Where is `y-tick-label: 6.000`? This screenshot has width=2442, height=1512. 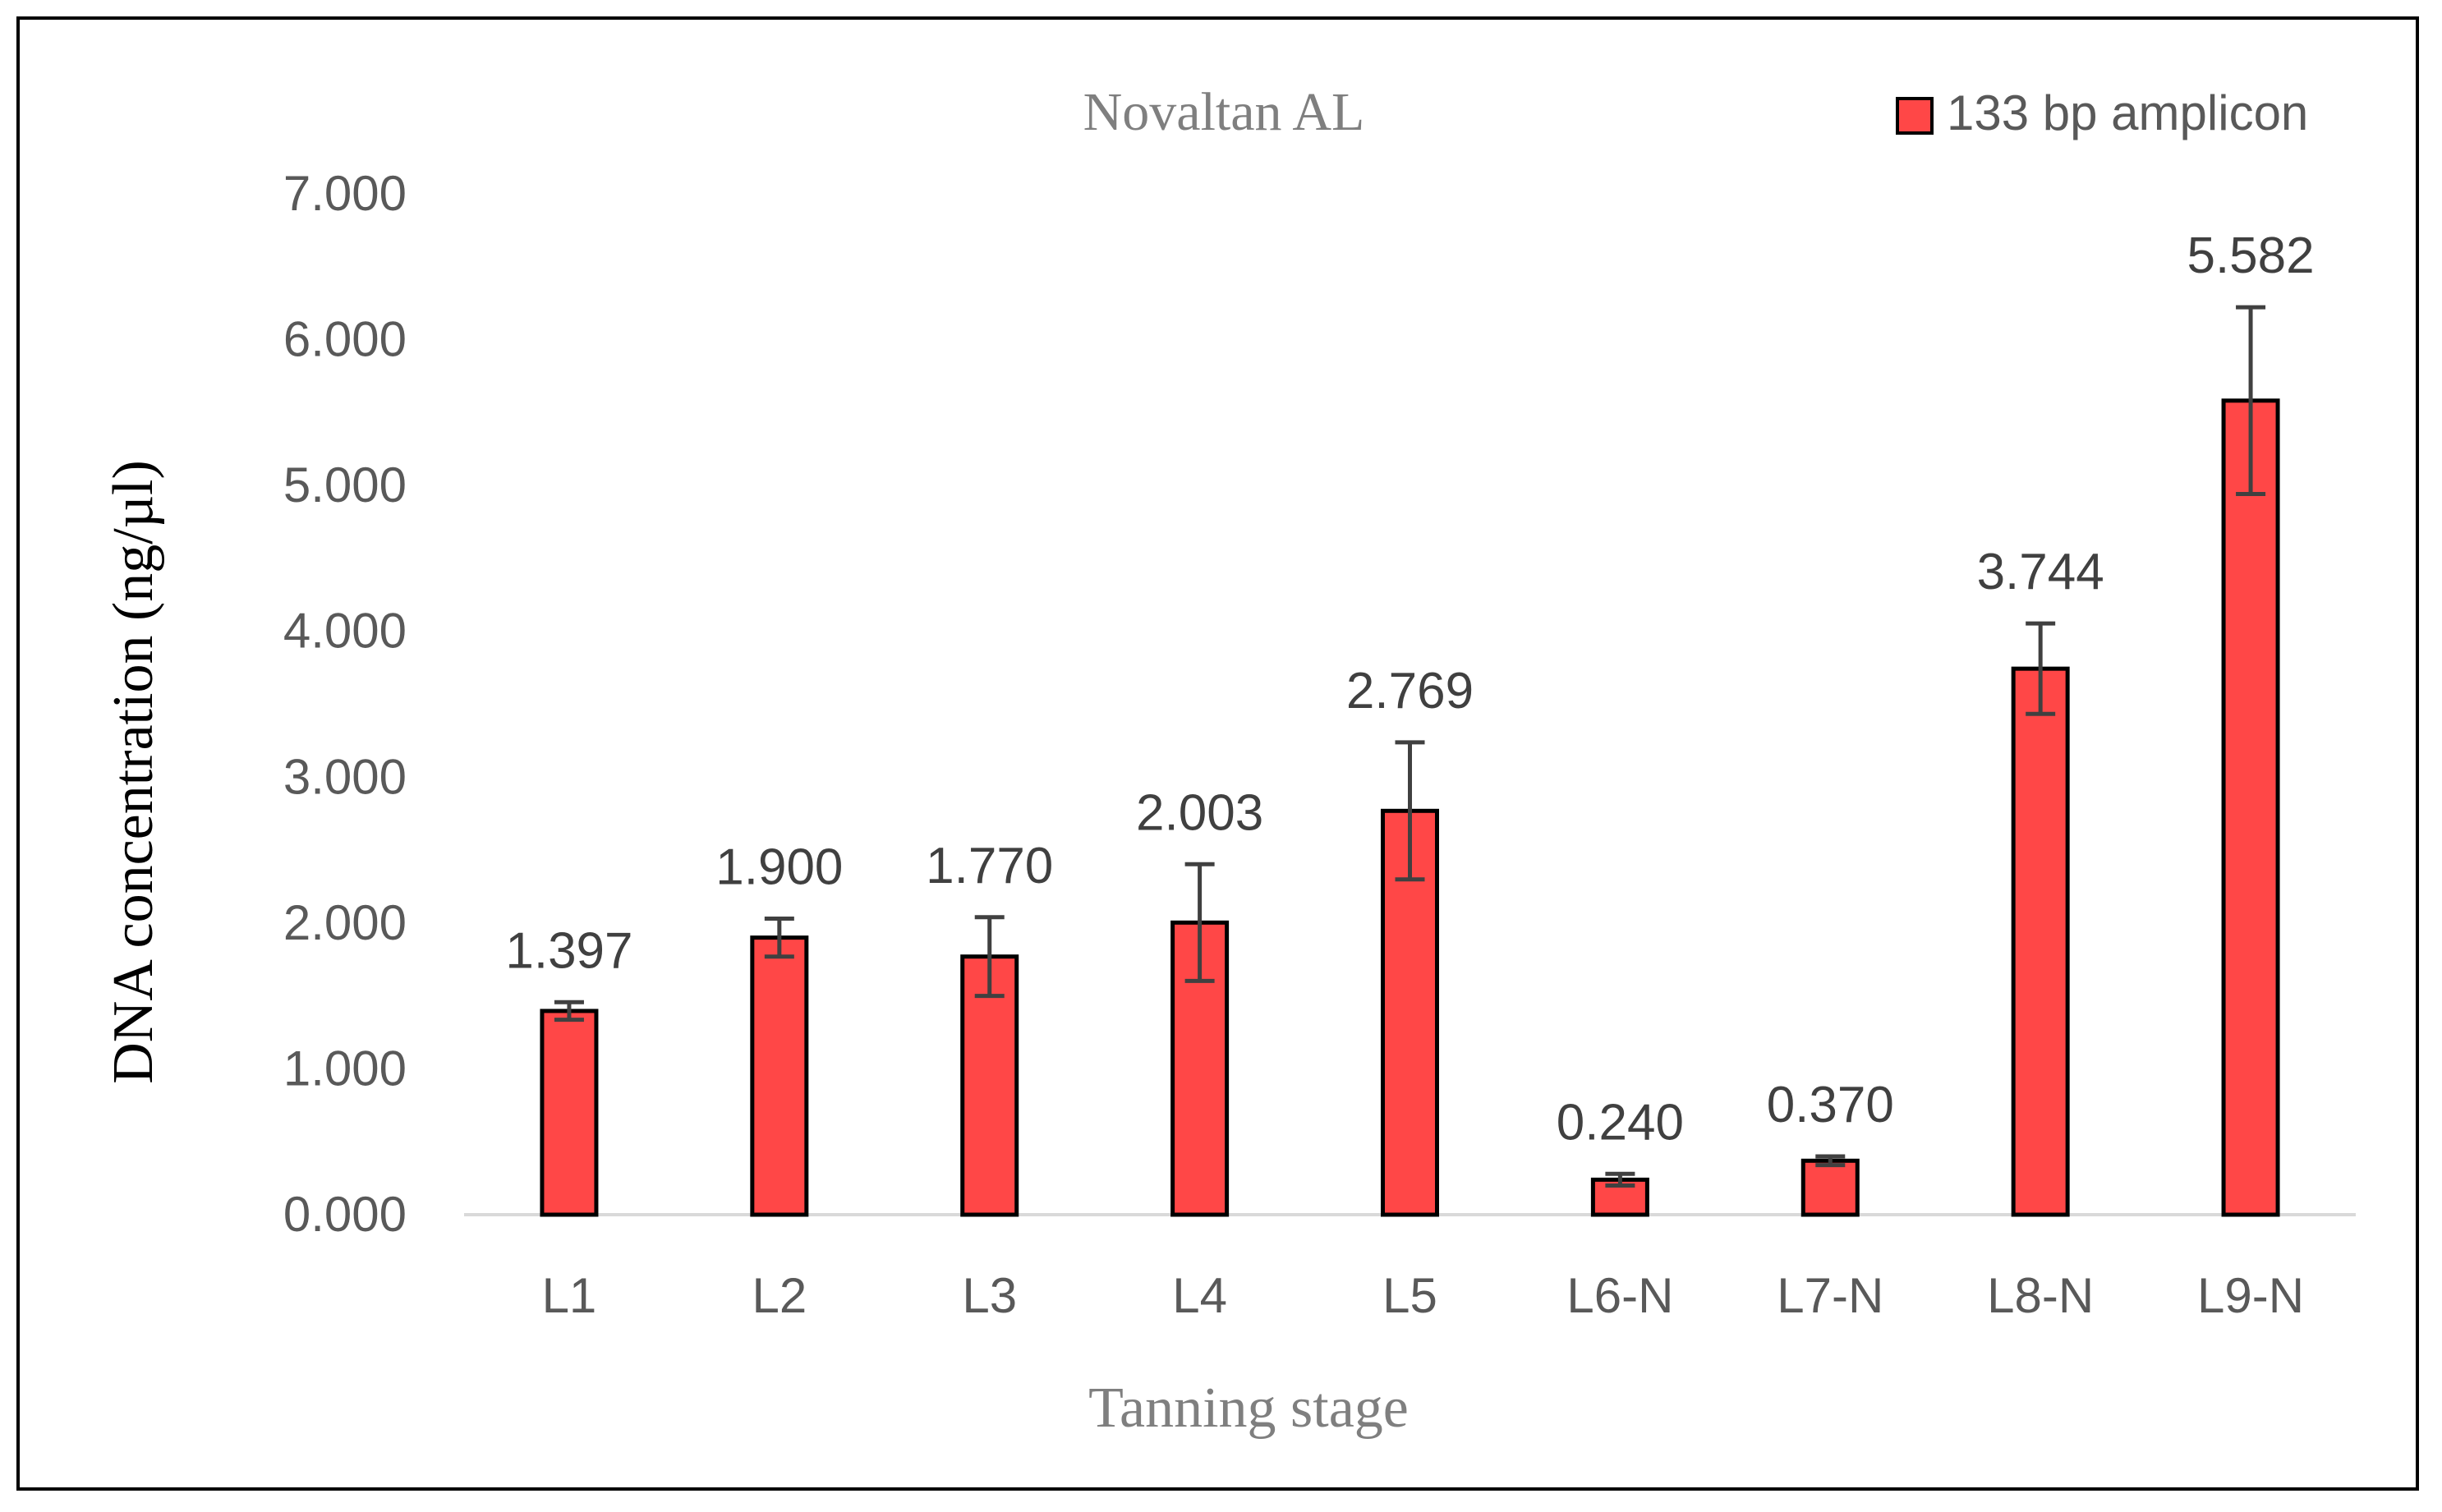 y-tick-label: 6.000 is located at coordinates (345, 339).